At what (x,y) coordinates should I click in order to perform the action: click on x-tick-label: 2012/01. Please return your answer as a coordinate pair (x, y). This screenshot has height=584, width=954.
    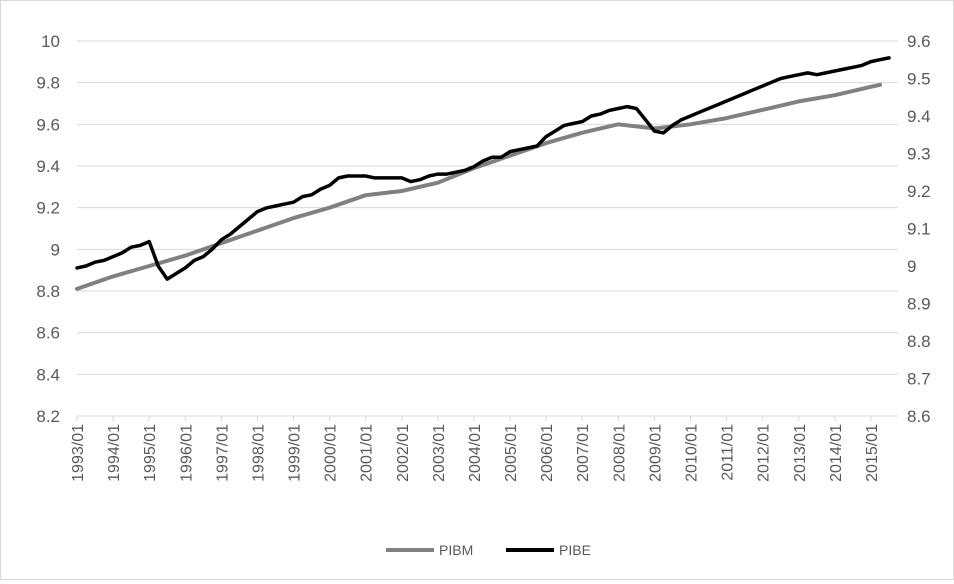
    Looking at the image, I should click on (764, 453).